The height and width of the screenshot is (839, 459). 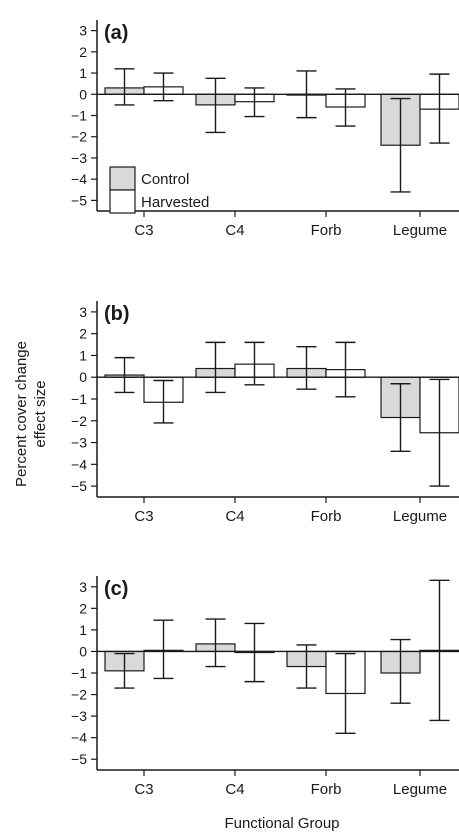 I want to click on legend-swatch-harvested, so click(x=122, y=201).